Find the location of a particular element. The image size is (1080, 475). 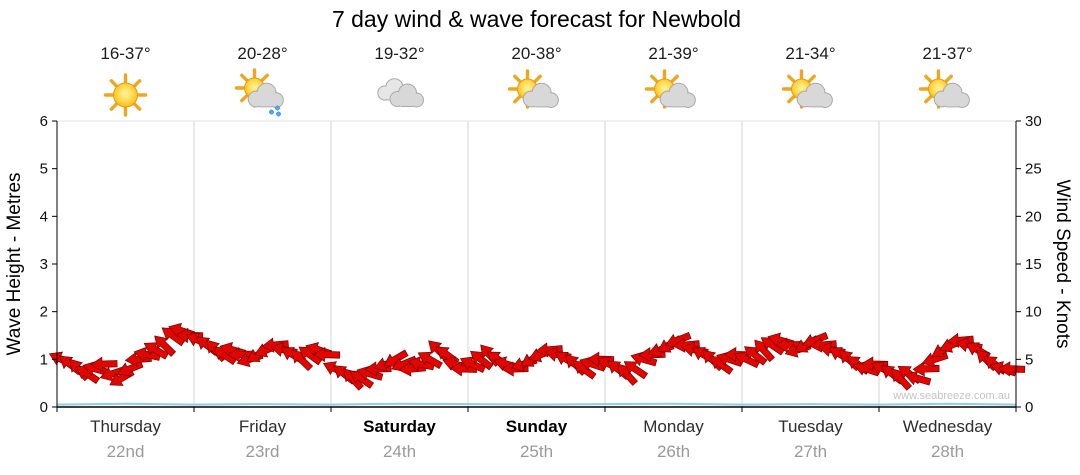

day-date: 28th is located at coordinates (947, 451).